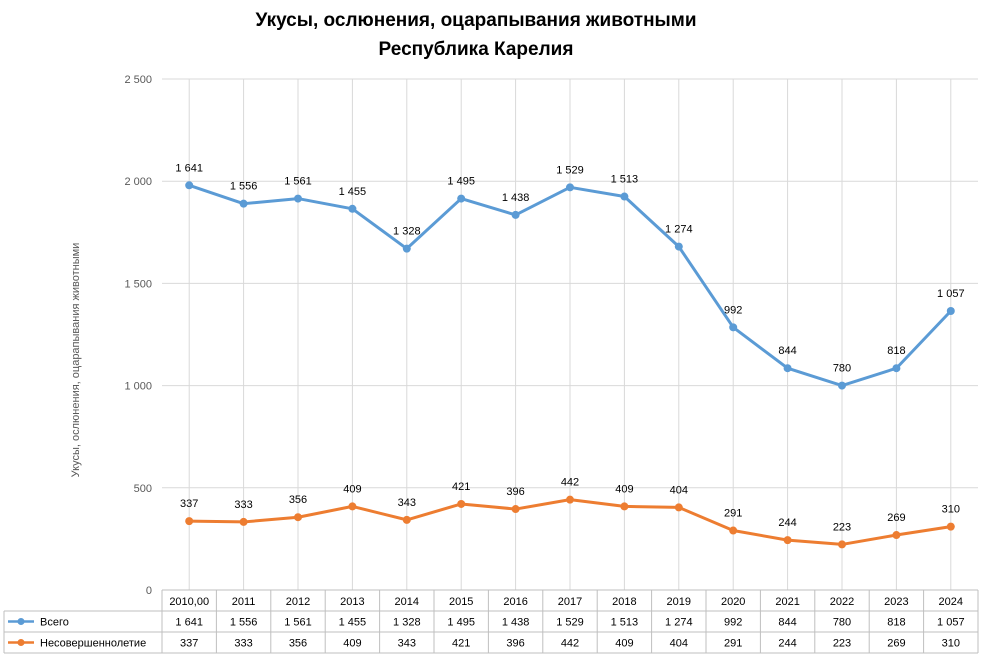  I want to click on x-tick-label: 2013, so click(352, 602).